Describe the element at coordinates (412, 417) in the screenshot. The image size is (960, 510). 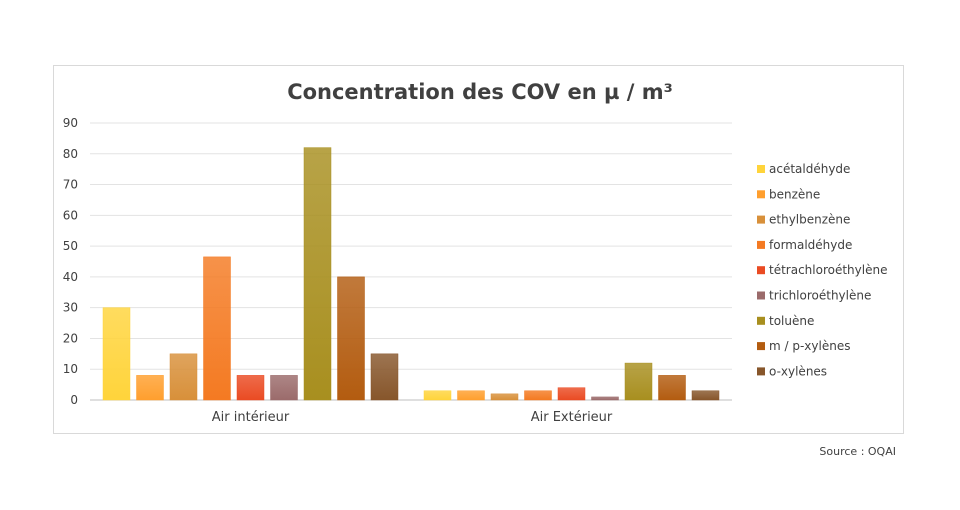
I see `x-axis: Air intérieur Air Extérieur` at that location.